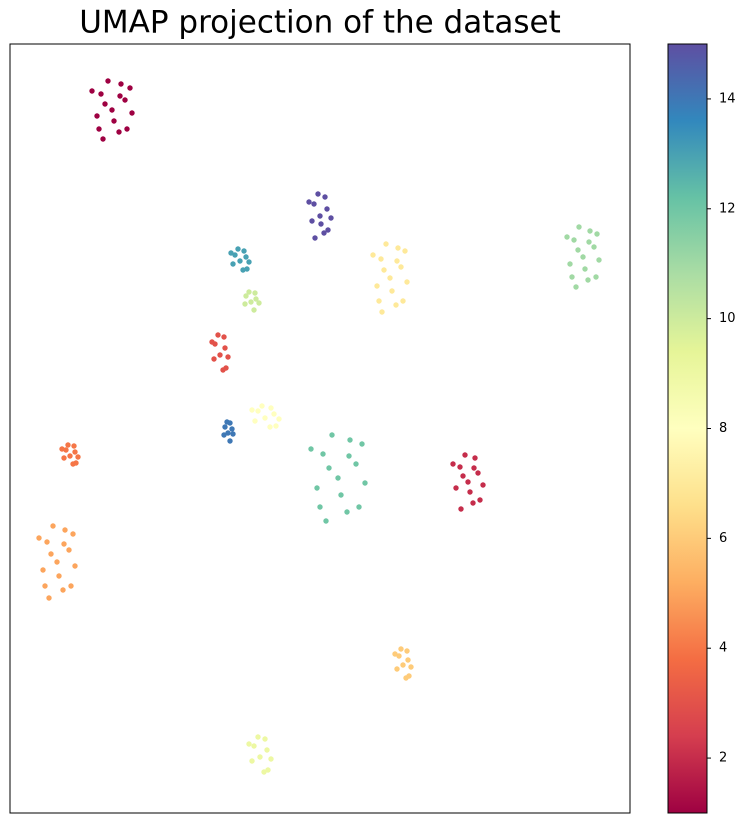 The height and width of the screenshot is (824, 744). I want to click on colorbar-tick-label: 12, so click(727, 208).